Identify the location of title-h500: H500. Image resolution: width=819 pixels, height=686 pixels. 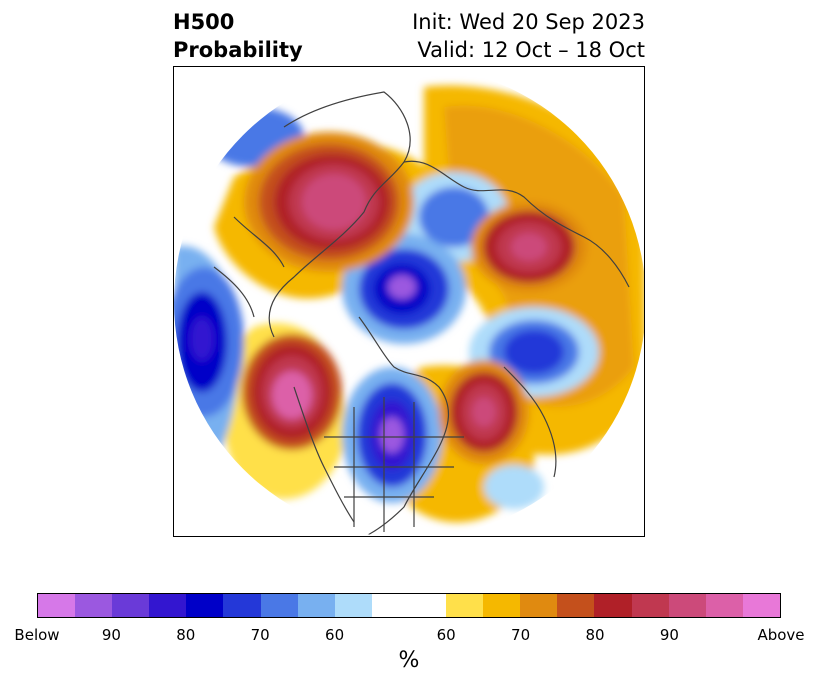
(204, 22).